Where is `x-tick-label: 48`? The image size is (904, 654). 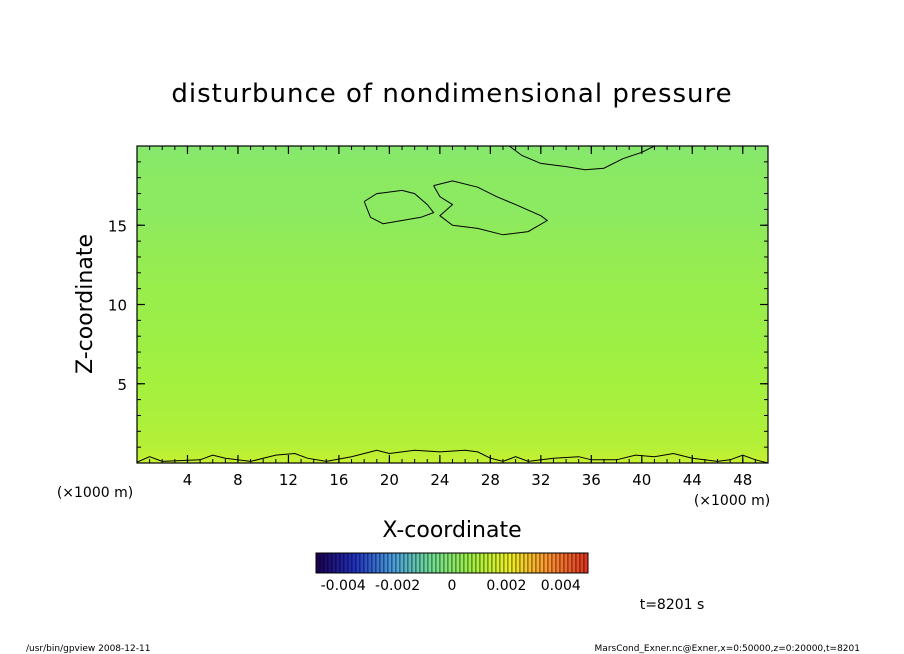 x-tick-label: 48 is located at coordinates (742, 480).